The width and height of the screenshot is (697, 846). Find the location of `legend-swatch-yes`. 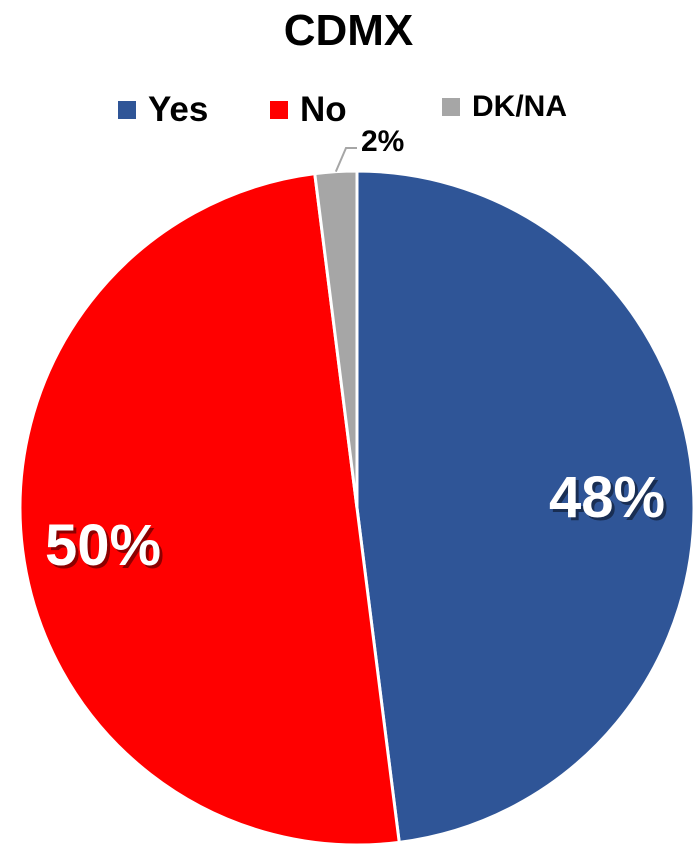

legend-swatch-yes is located at coordinates (127, 110).